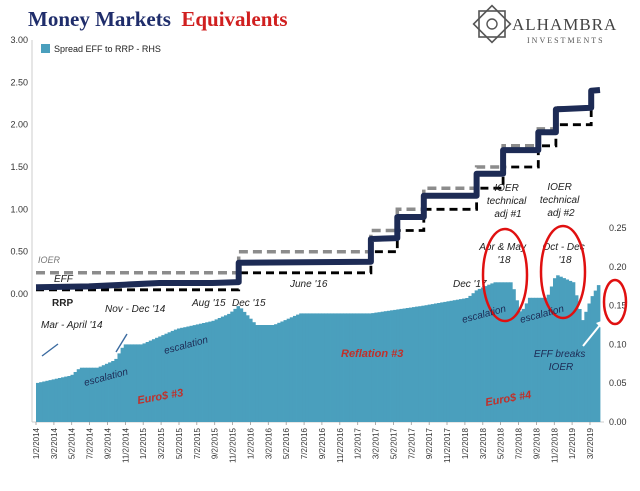 The image size is (640, 491). I want to click on left-tick-label: 3.00, so click(19, 40).